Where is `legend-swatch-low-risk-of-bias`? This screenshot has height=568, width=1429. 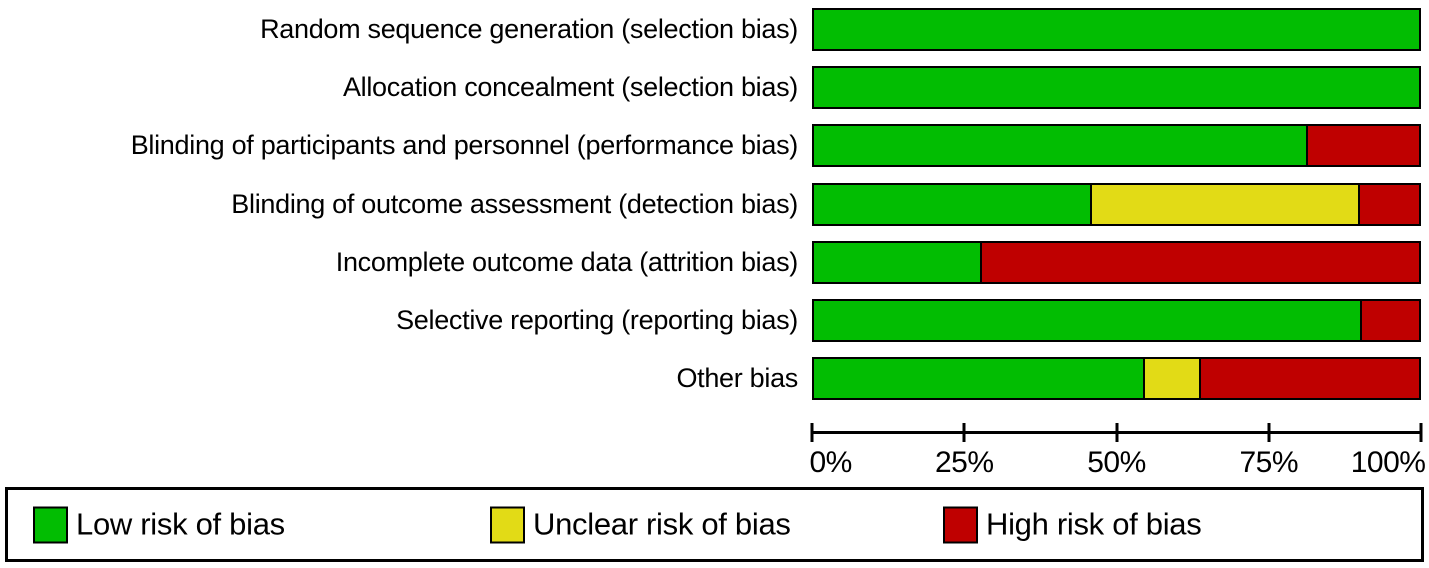 legend-swatch-low-risk-of-bias is located at coordinates (50, 524).